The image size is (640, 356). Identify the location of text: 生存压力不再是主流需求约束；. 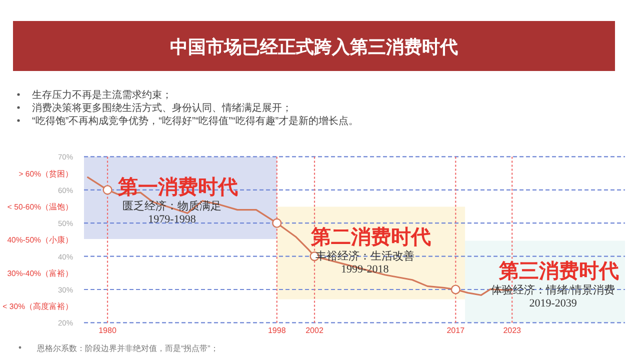
(102, 95).